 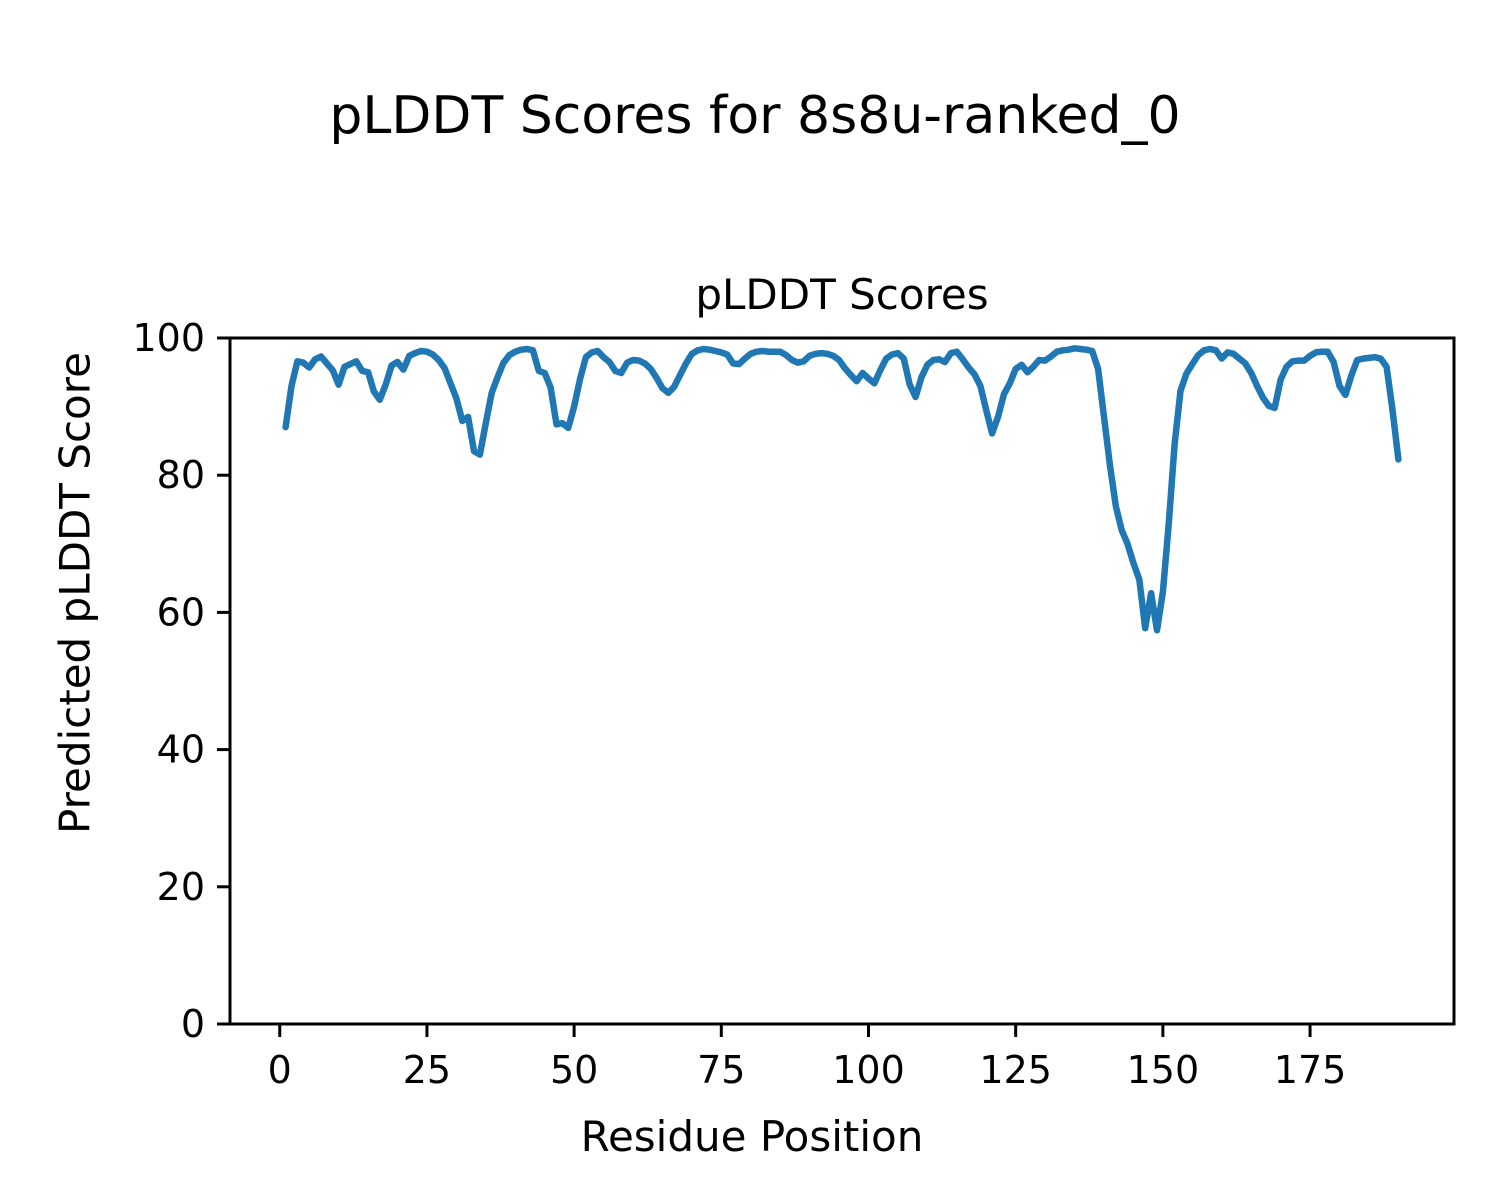 I want to click on x-axis-label: Residue Position, so click(x=752, y=1136).